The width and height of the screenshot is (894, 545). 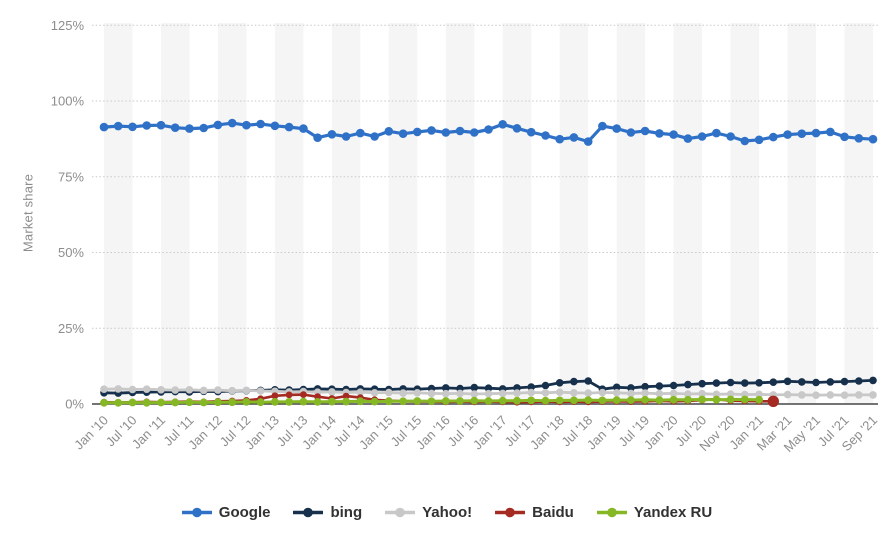 What do you see at coordinates (654, 512) in the screenshot?
I see `legend-item-yandex-ru: Yandex RU` at bounding box center [654, 512].